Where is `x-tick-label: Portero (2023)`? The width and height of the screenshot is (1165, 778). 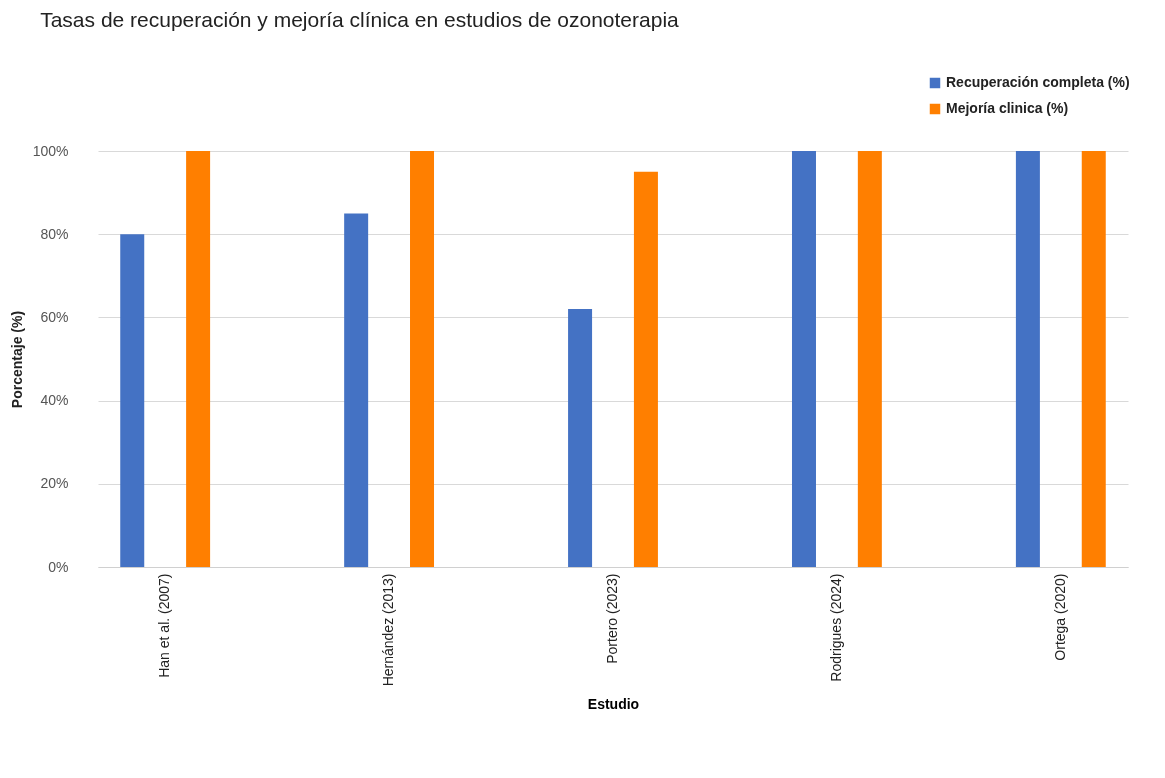
x-tick-label: Portero (2023) is located at coordinates (612, 618).